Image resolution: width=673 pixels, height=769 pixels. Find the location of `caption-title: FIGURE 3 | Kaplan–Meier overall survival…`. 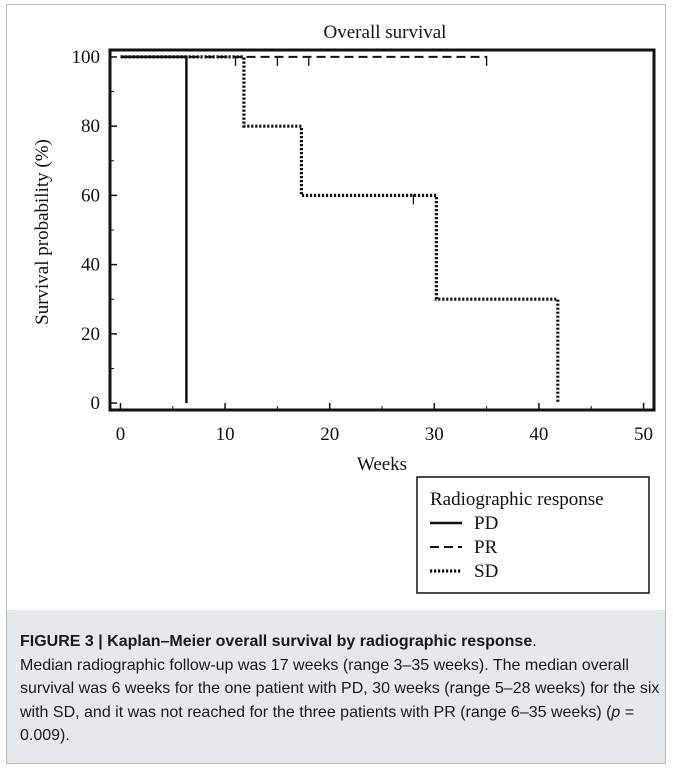

caption-title: FIGURE 3 | Kaplan–Meier overall survival… is located at coordinates (276, 641).